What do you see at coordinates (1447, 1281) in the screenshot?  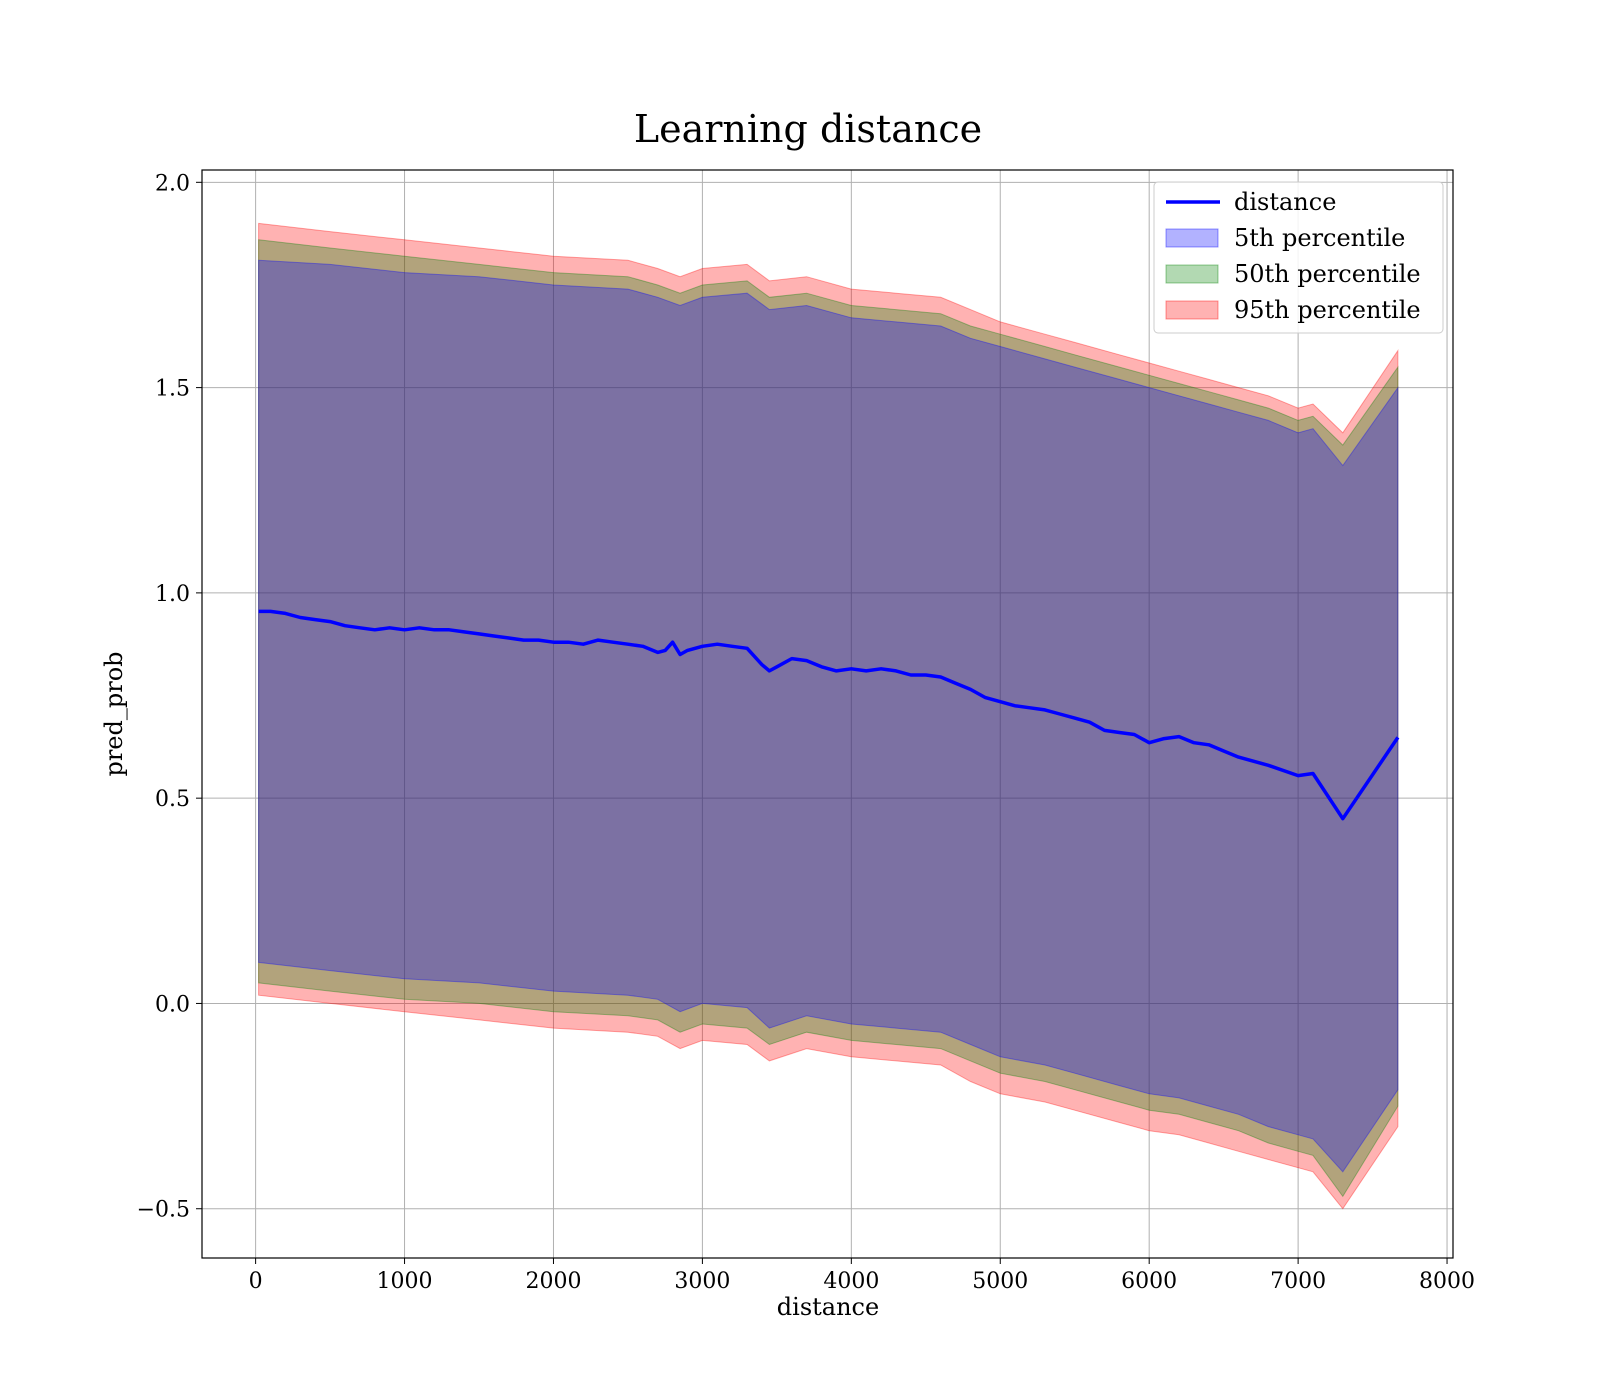 I see `x-tick-label: 8000` at bounding box center [1447, 1281].